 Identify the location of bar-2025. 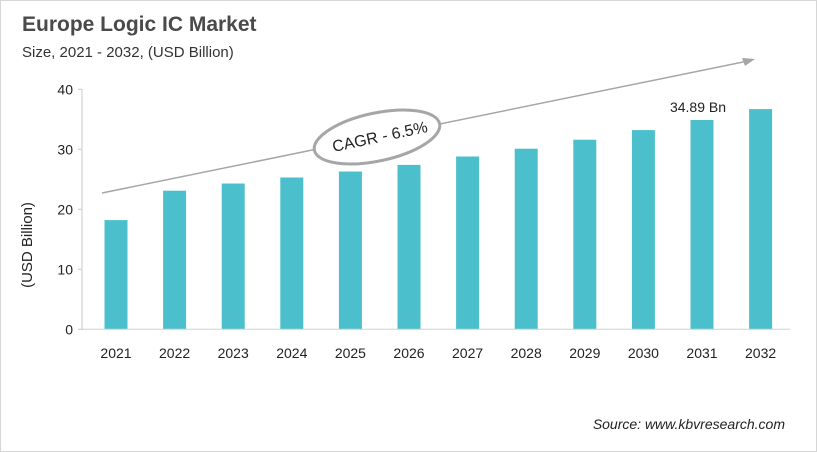
(350, 250).